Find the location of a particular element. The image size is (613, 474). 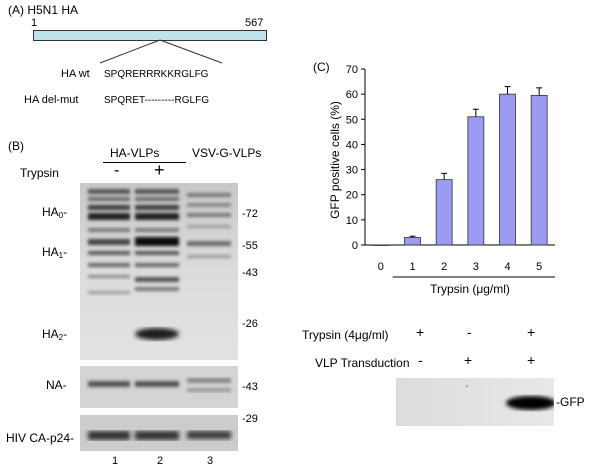

chart-x-tick-labels: 0 1 2 3 4 5 is located at coordinates (460, 267).